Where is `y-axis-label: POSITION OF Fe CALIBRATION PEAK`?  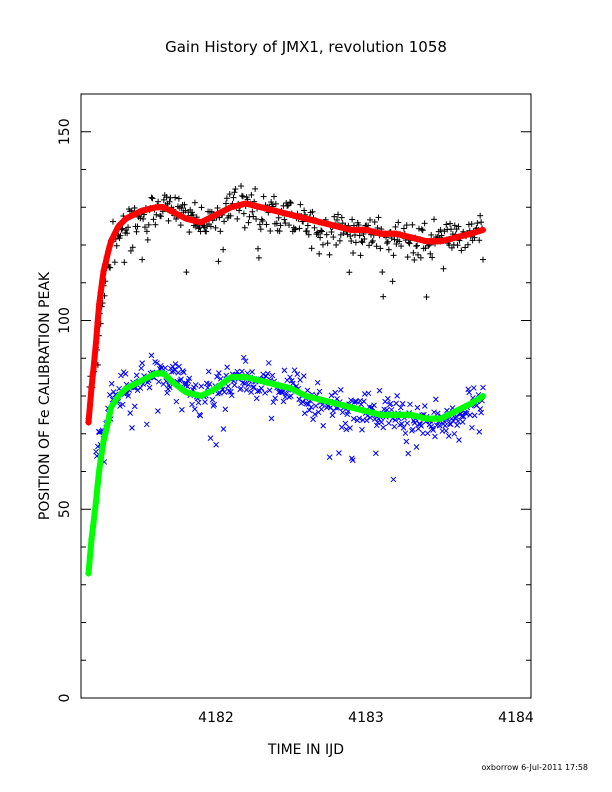 y-axis-label: POSITION OF Fe CALIBRATION PEAK is located at coordinates (45, 395).